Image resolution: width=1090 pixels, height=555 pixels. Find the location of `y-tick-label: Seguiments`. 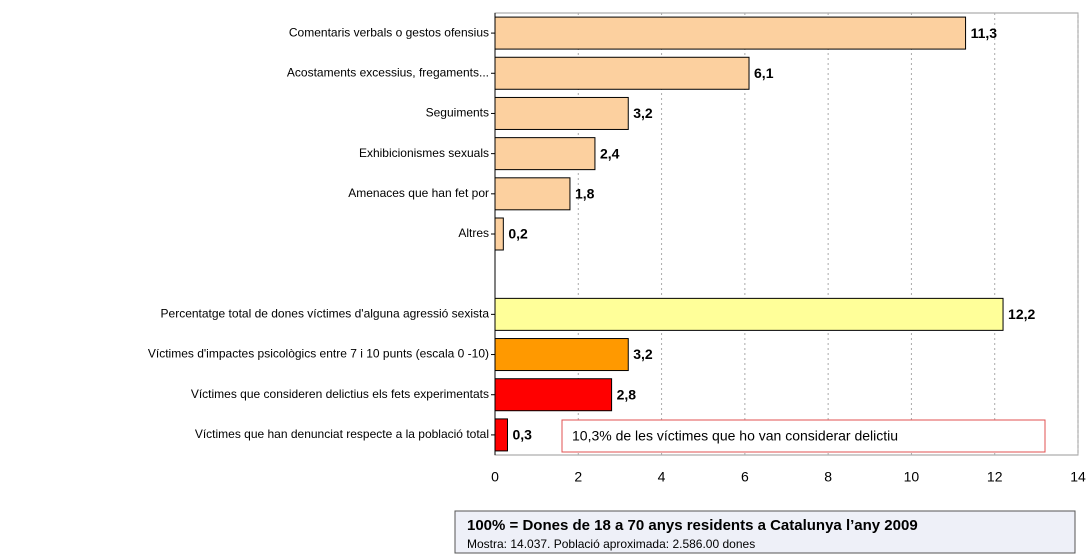

y-tick-label: Seguiments is located at coordinates (457, 113).